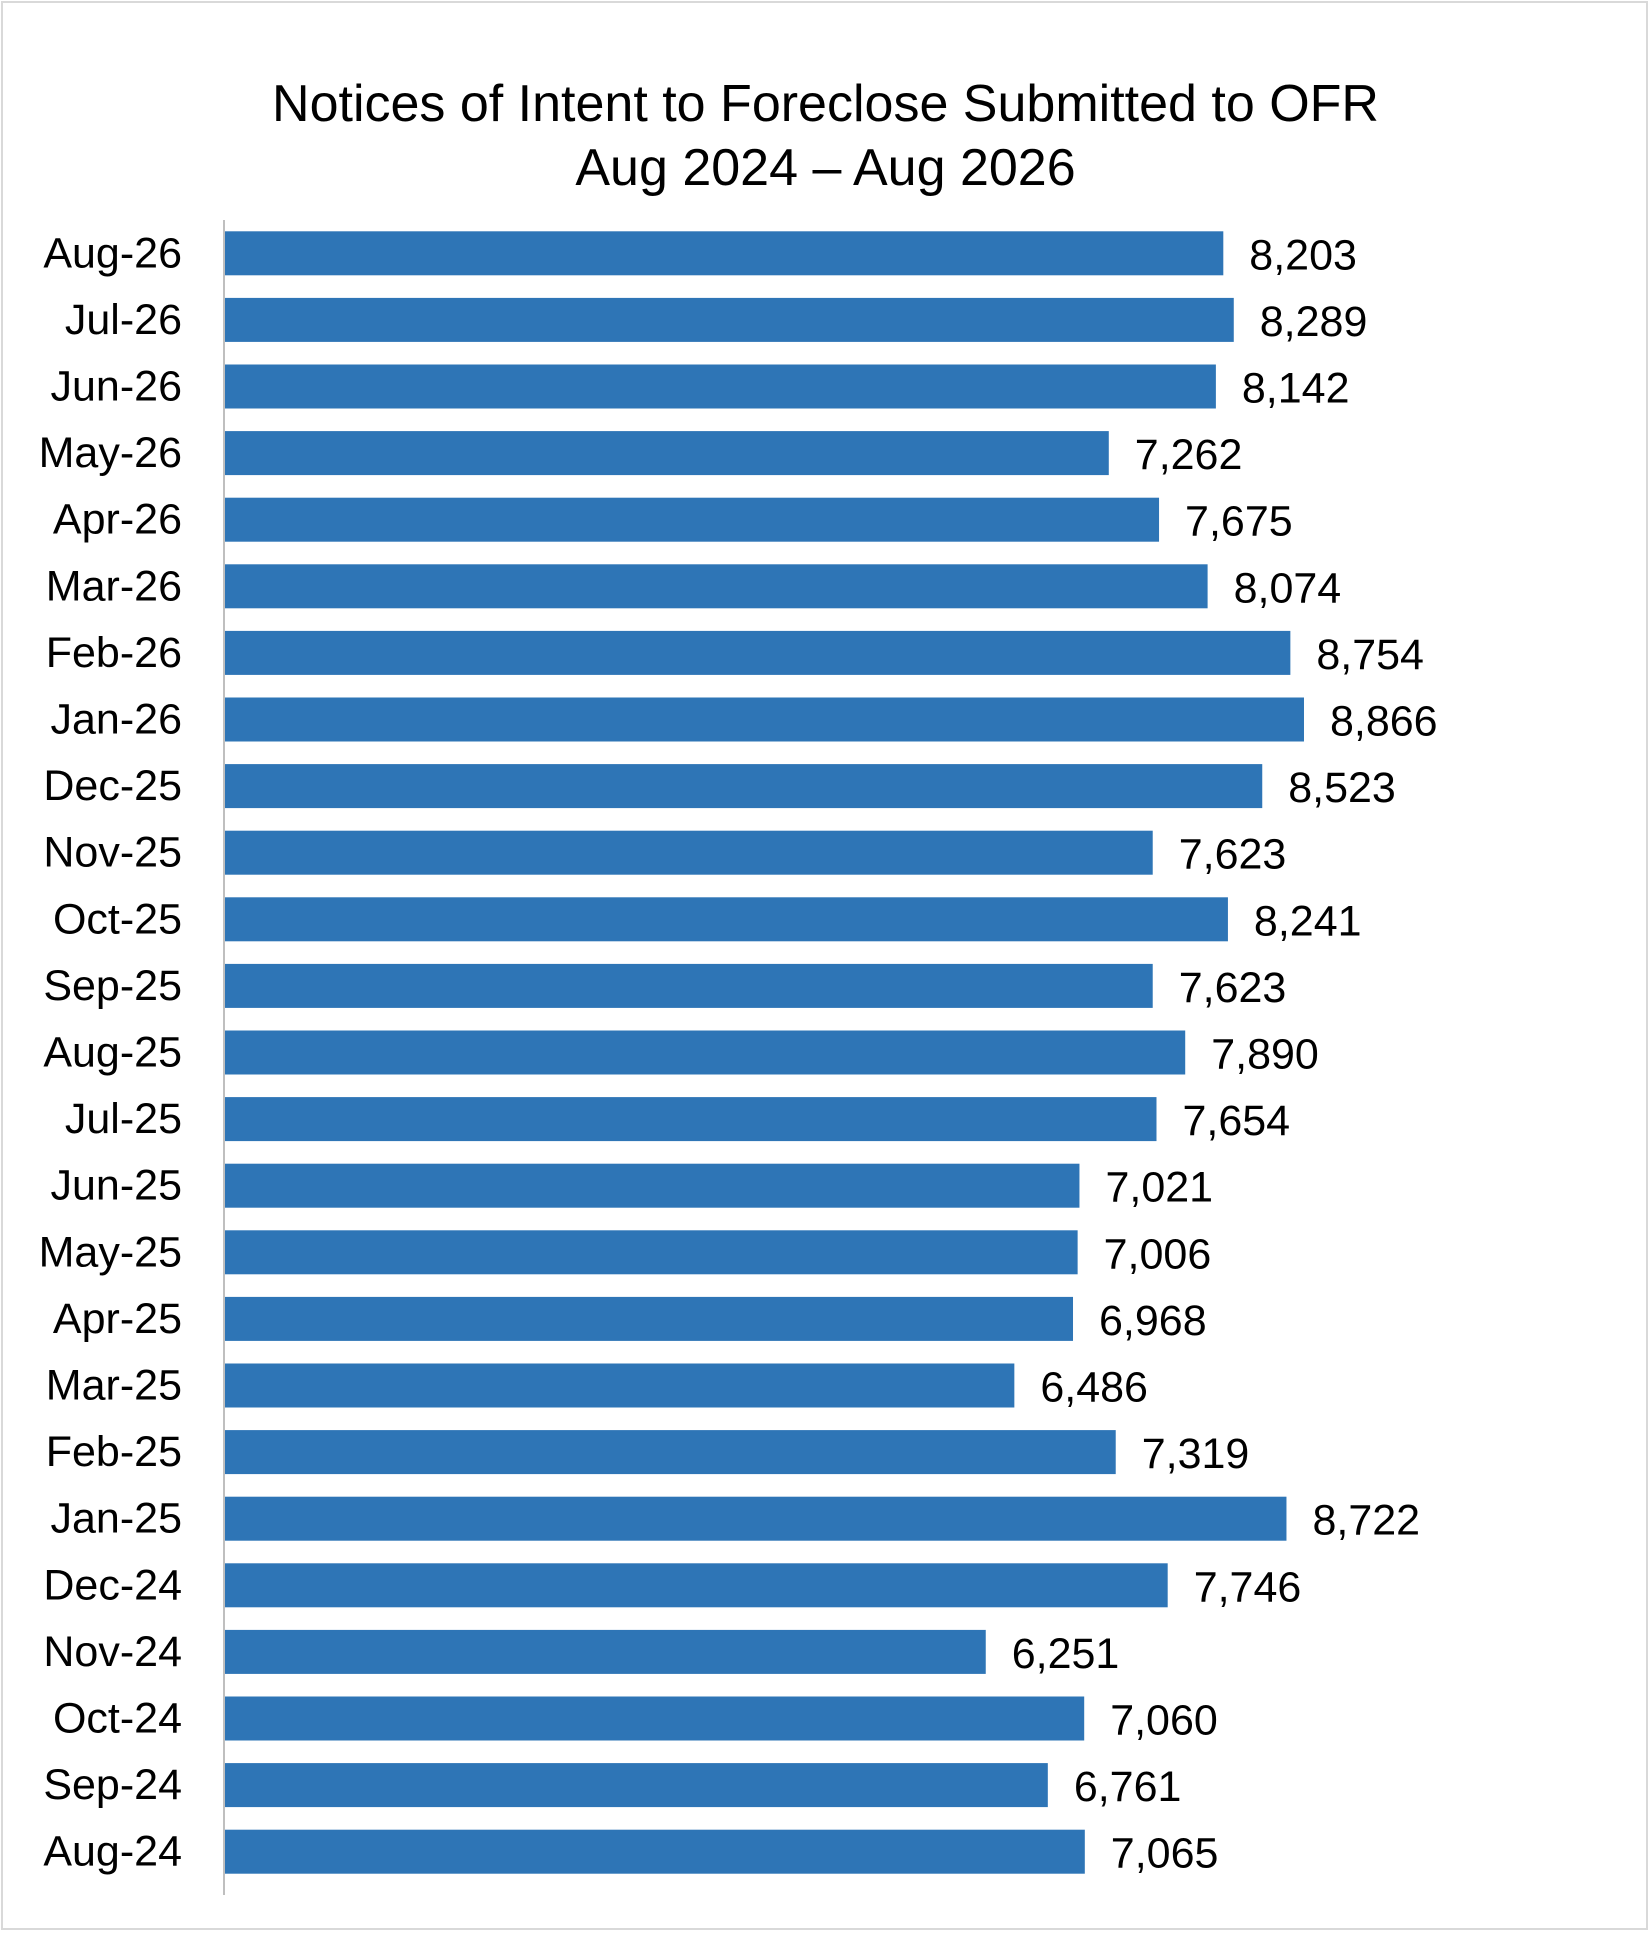 The image size is (1651, 1933). What do you see at coordinates (112, 1053) in the screenshot?
I see `category-label: Aug-25` at bounding box center [112, 1053].